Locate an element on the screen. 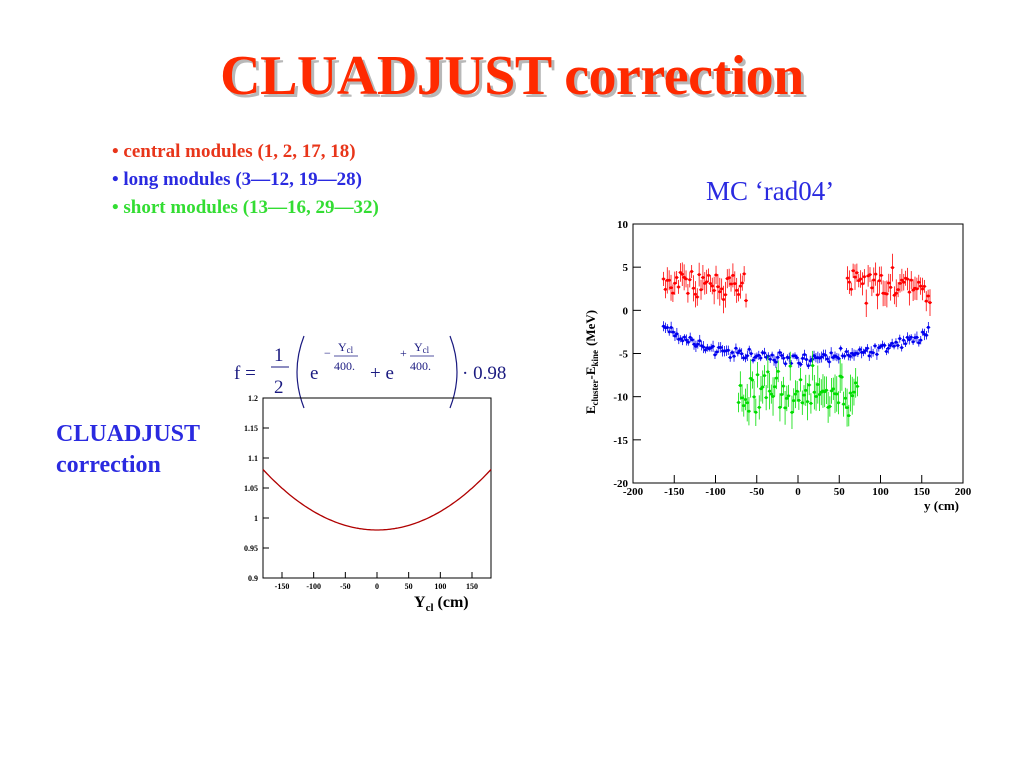 Image resolution: width=1024 pixels, height=768 pixels. right-x-tick-label: 100 is located at coordinates (880, 492).